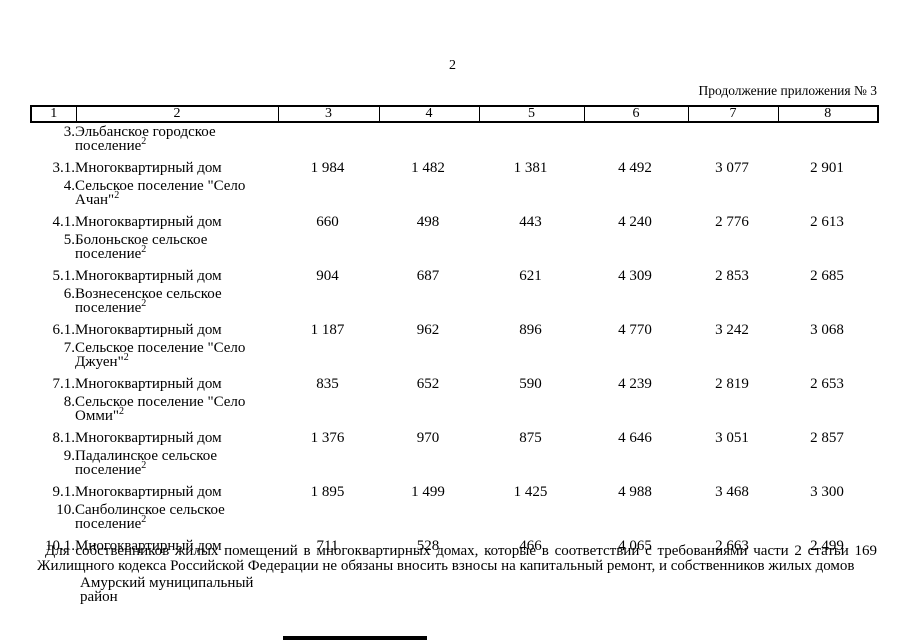  What do you see at coordinates (530, 437) in the screenshot?
I see `value-cell: 875` at bounding box center [530, 437].